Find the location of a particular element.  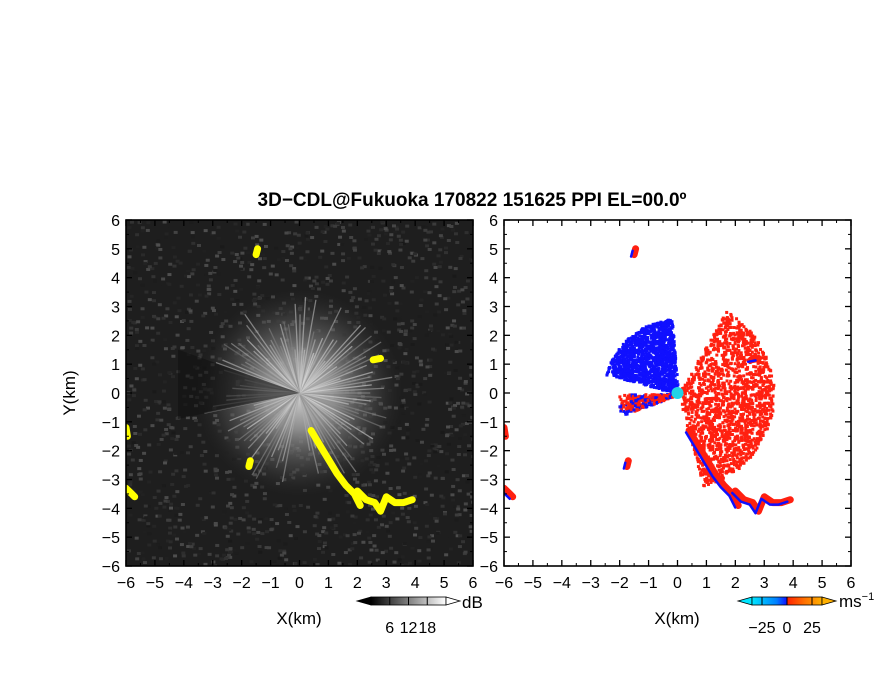

x-tick-label: −5 is located at coordinates (155, 583).